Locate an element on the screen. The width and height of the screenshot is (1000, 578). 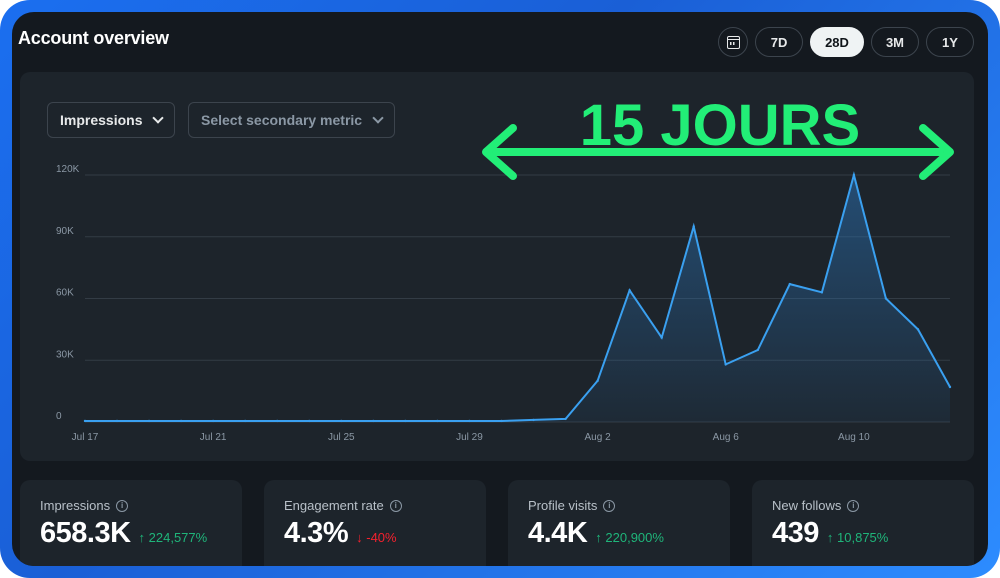
range-3m-button: 3M is located at coordinates (894, 42).